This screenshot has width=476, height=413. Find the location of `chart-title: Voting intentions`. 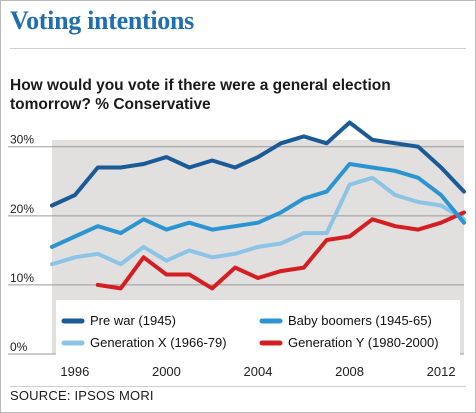

chart-title: Voting intentions is located at coordinates (102, 20).